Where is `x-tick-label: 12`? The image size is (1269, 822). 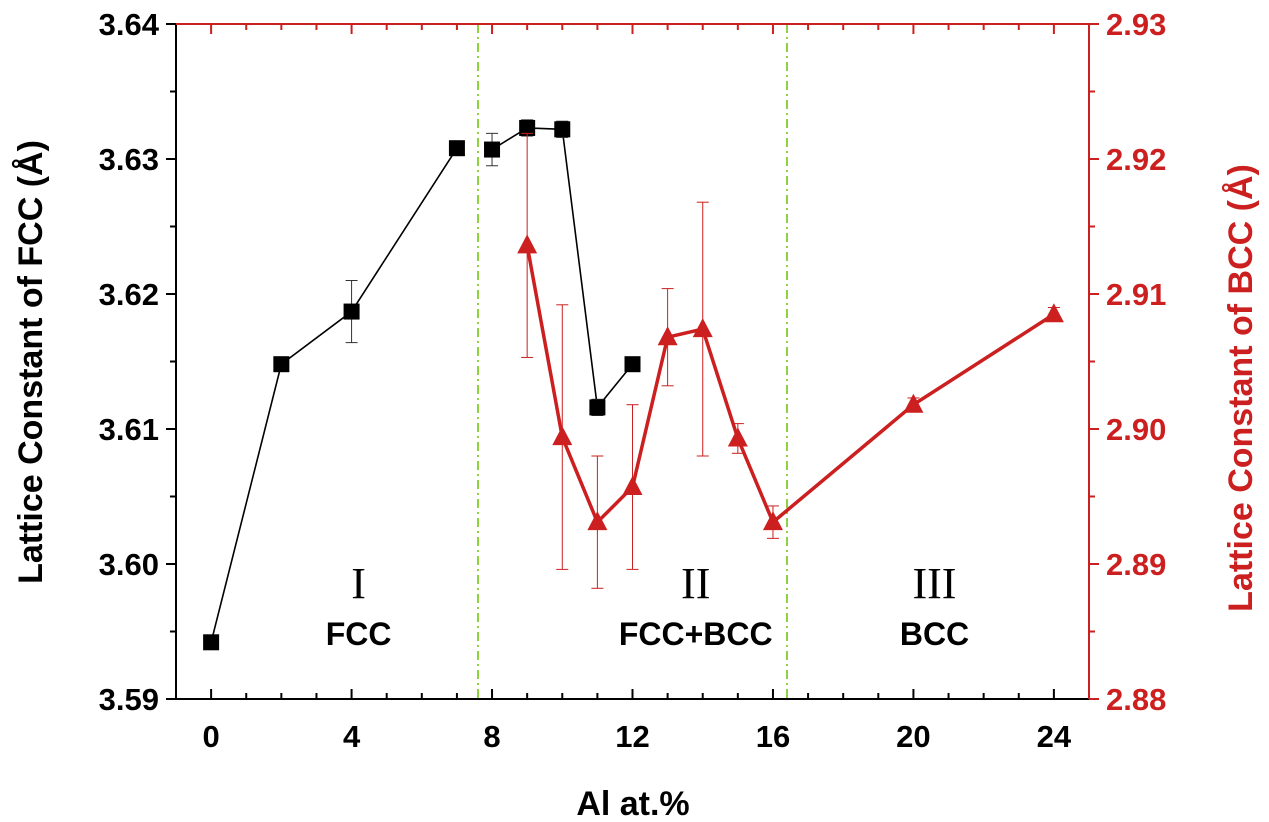 x-tick-label: 12 is located at coordinates (632, 736).